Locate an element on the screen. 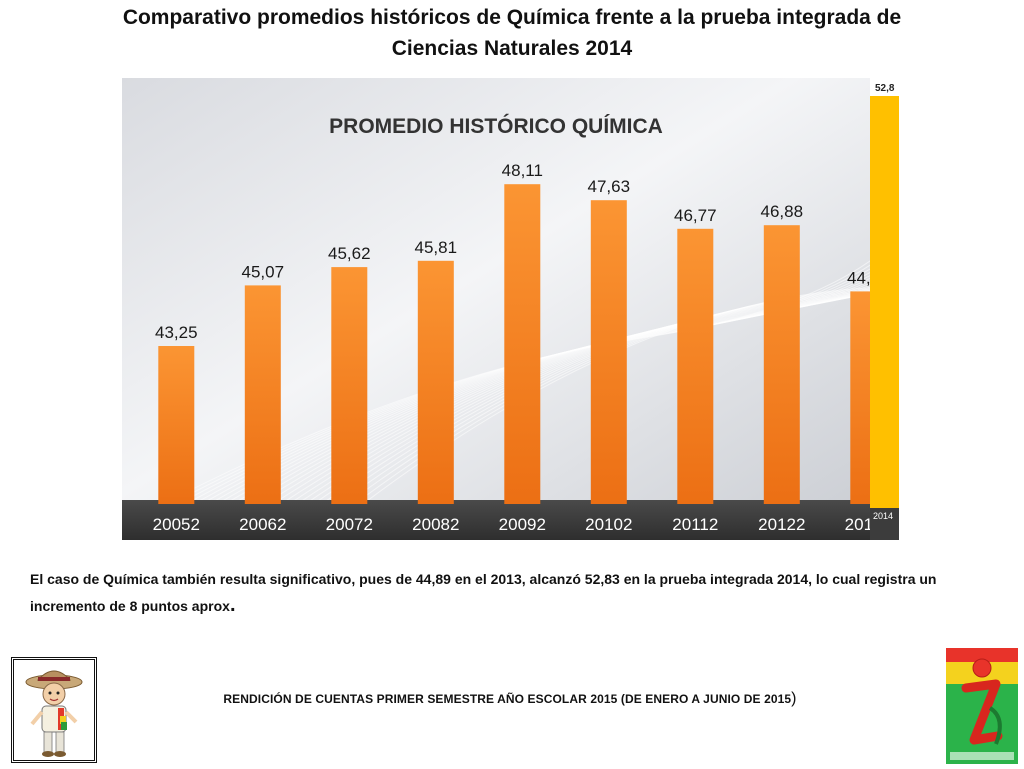  mascot-icon is located at coordinates (54, 713).